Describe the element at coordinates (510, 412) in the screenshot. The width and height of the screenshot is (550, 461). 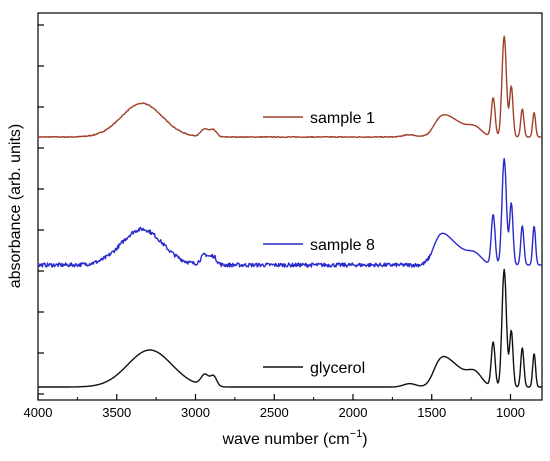
I see `x-tick-label: 1000` at that location.